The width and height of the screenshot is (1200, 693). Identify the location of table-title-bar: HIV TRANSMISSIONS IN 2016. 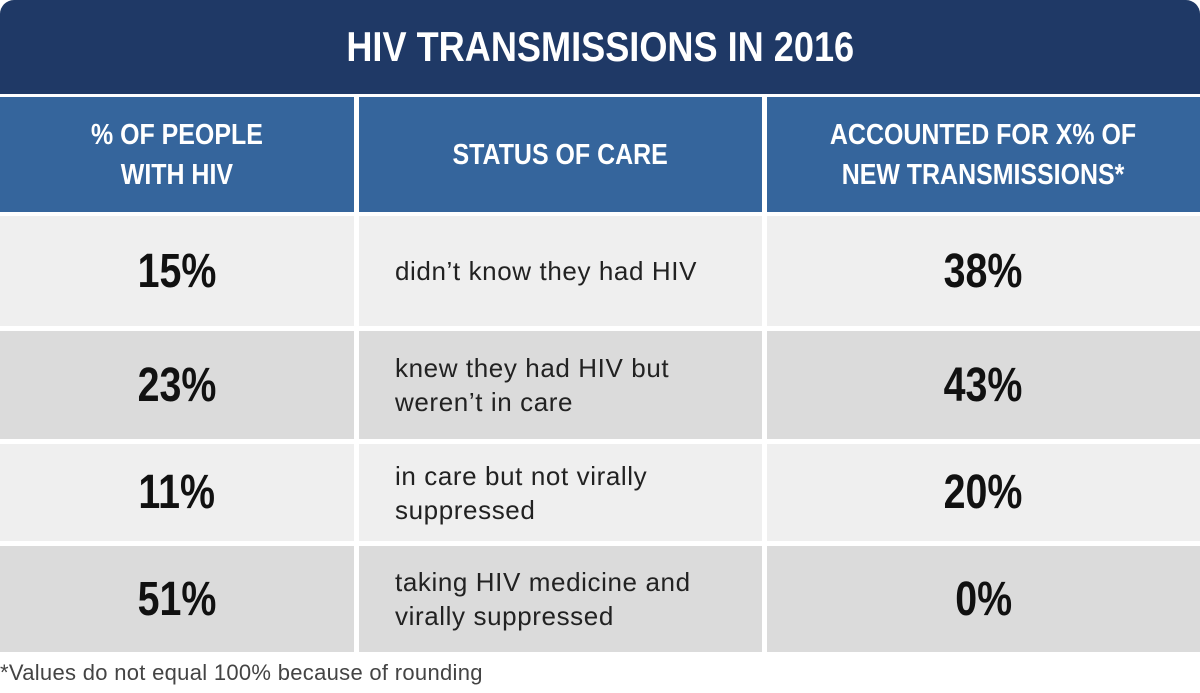
(600, 47).